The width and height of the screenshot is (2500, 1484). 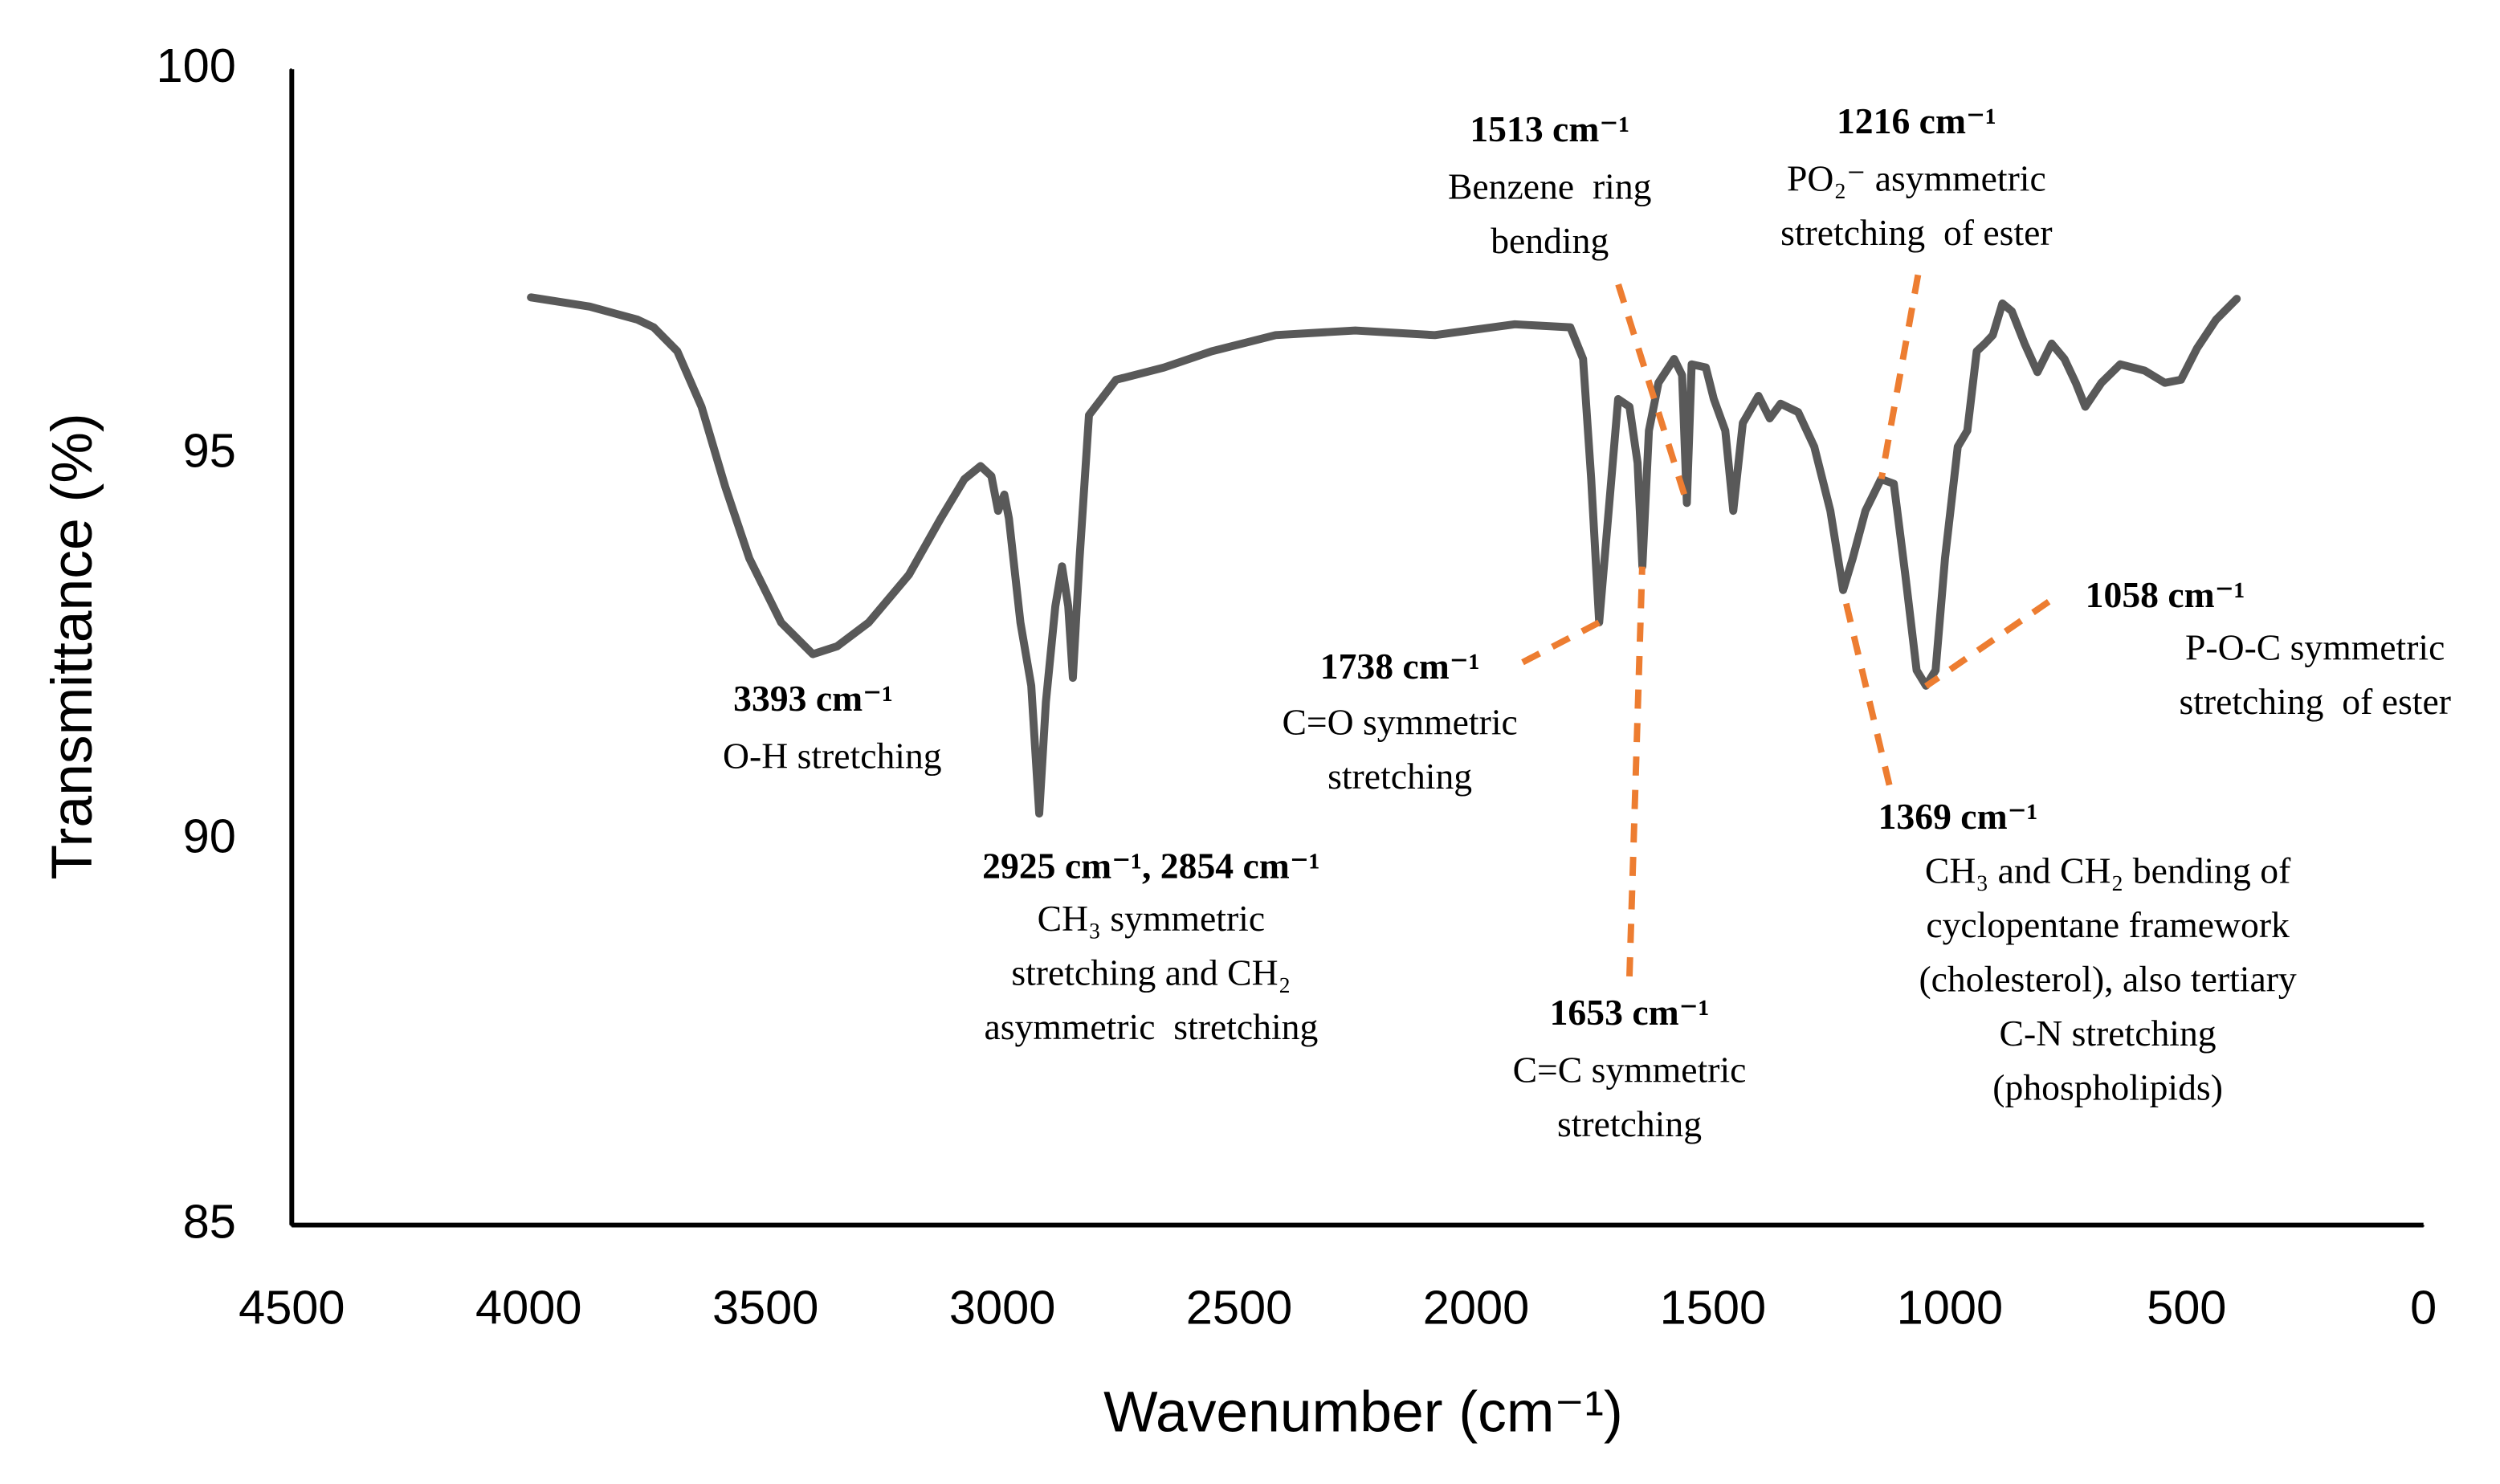 I want to click on annotation-text: O-H stretching, so click(x=833, y=755).